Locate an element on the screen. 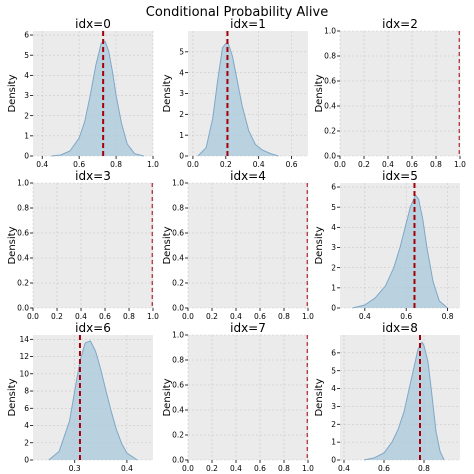 The height and width of the screenshot is (474, 474). x-tick-label: 0.3 is located at coordinates (75, 468).